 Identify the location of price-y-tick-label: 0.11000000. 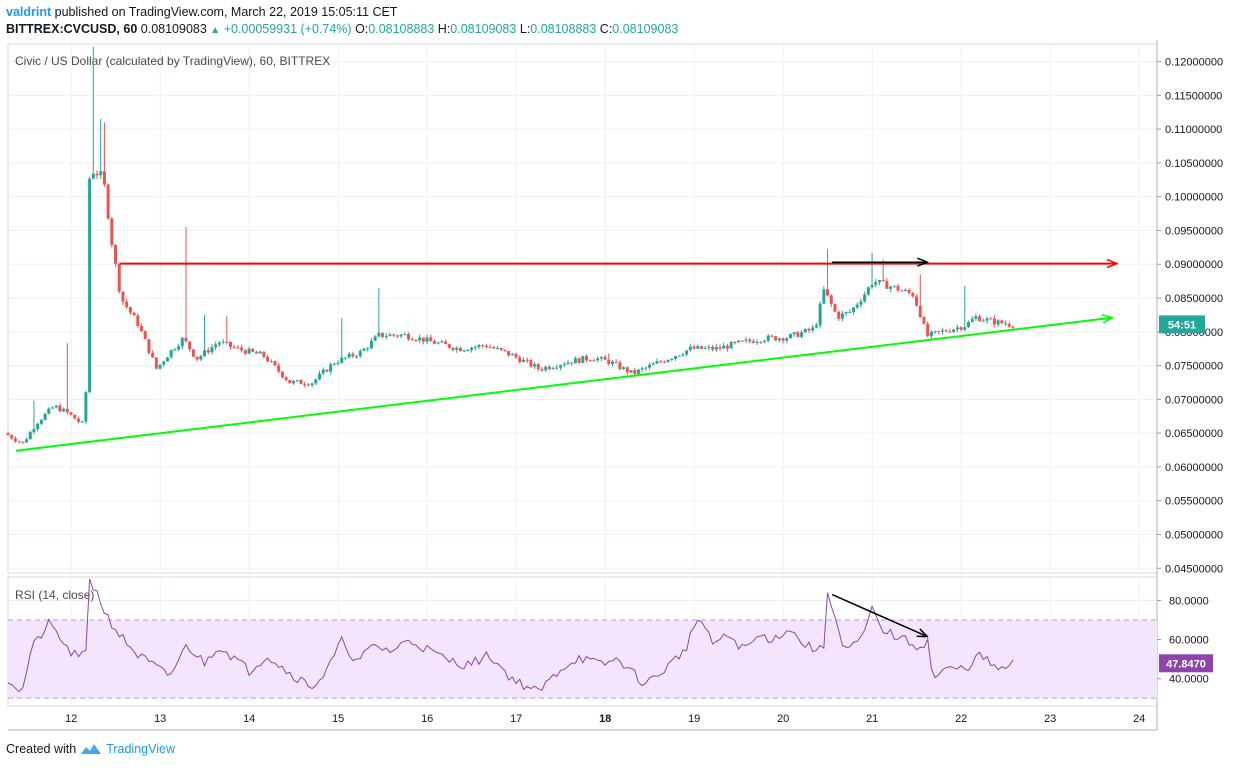
(1193, 130).